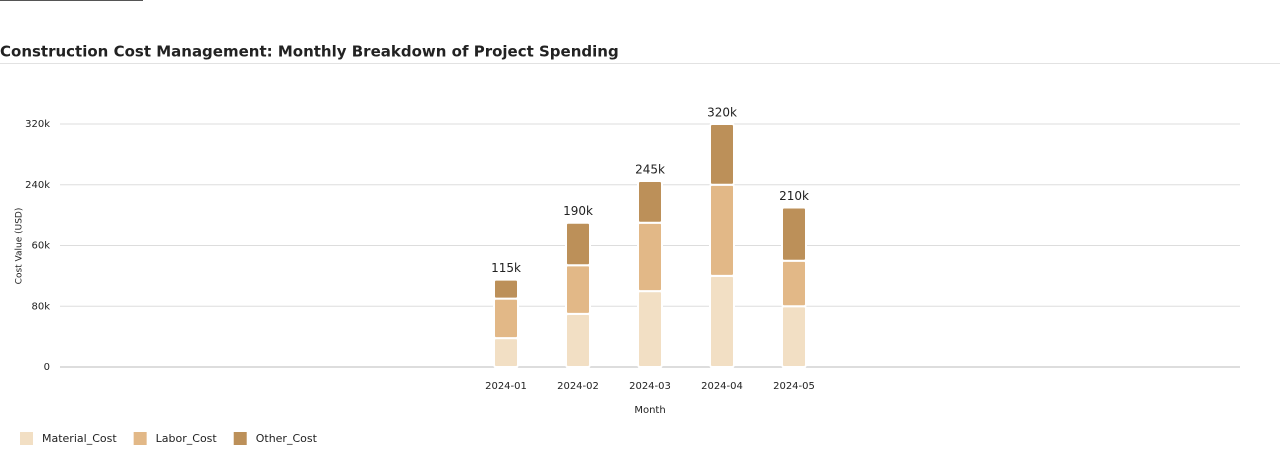  Describe the element at coordinates (578, 386) in the screenshot. I see `x-tick-label: 2024-02` at that location.